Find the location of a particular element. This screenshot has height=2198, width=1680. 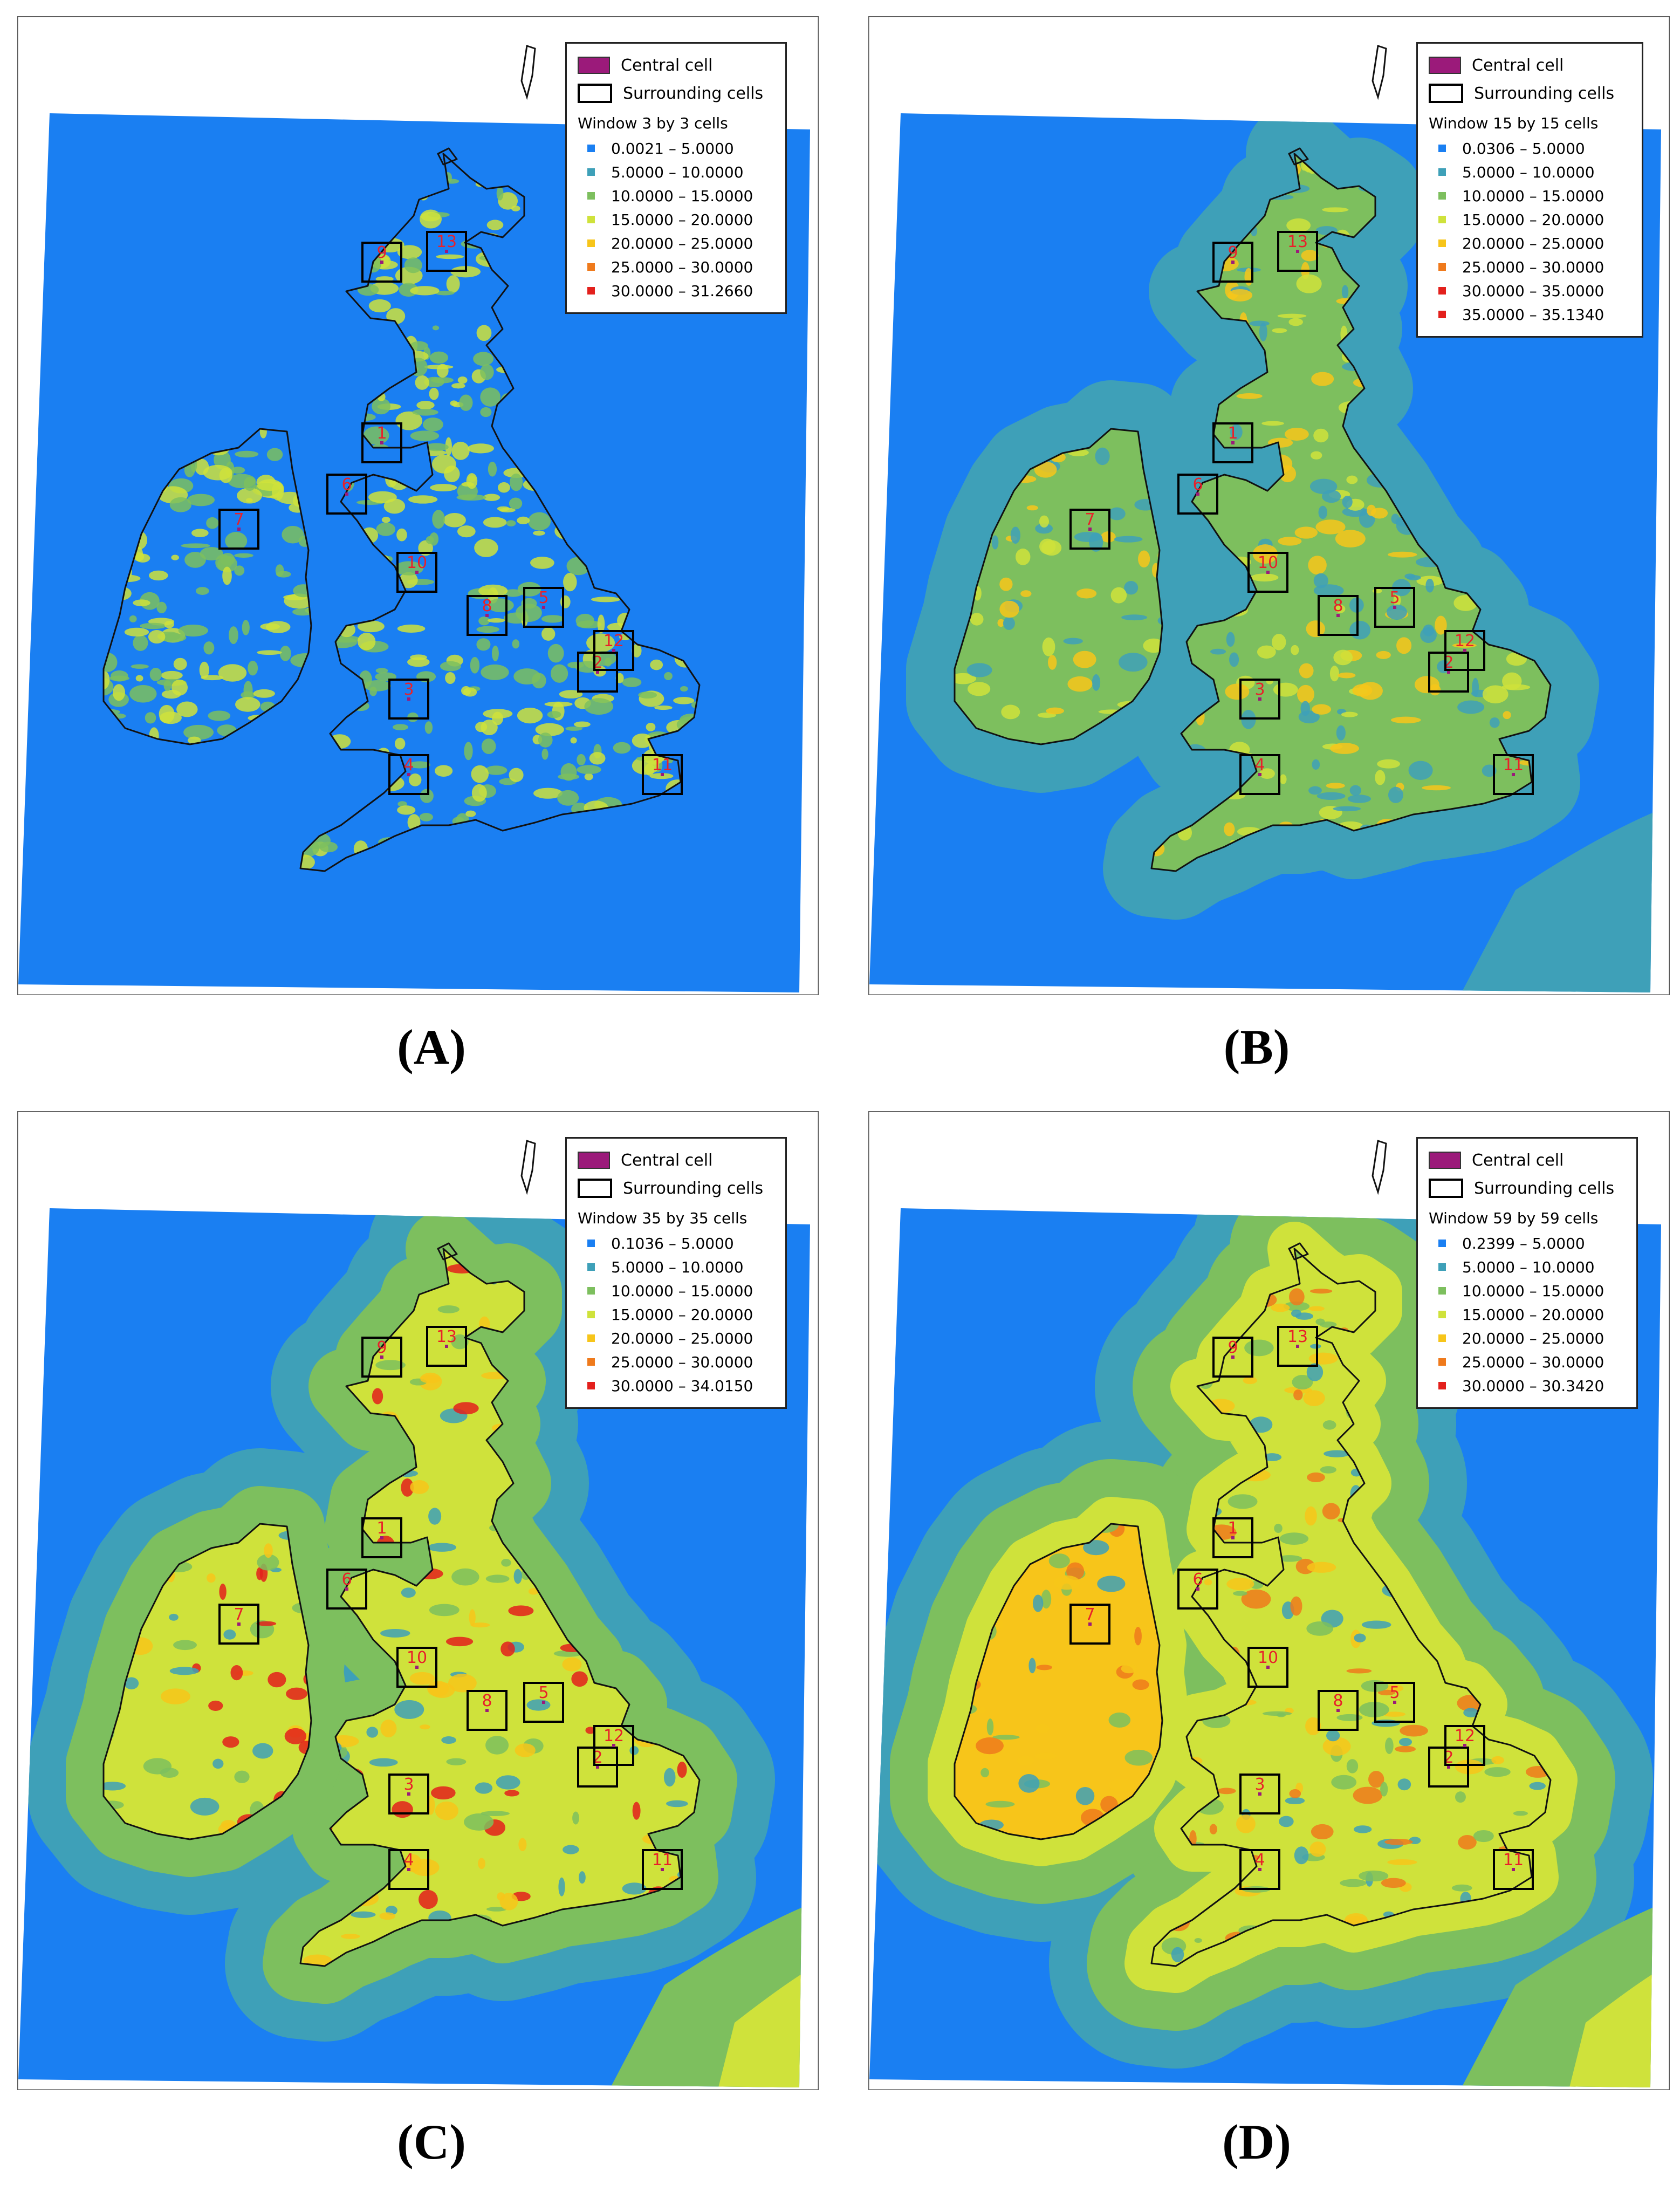

sample-window-8: 8 is located at coordinates (1338, 1711).